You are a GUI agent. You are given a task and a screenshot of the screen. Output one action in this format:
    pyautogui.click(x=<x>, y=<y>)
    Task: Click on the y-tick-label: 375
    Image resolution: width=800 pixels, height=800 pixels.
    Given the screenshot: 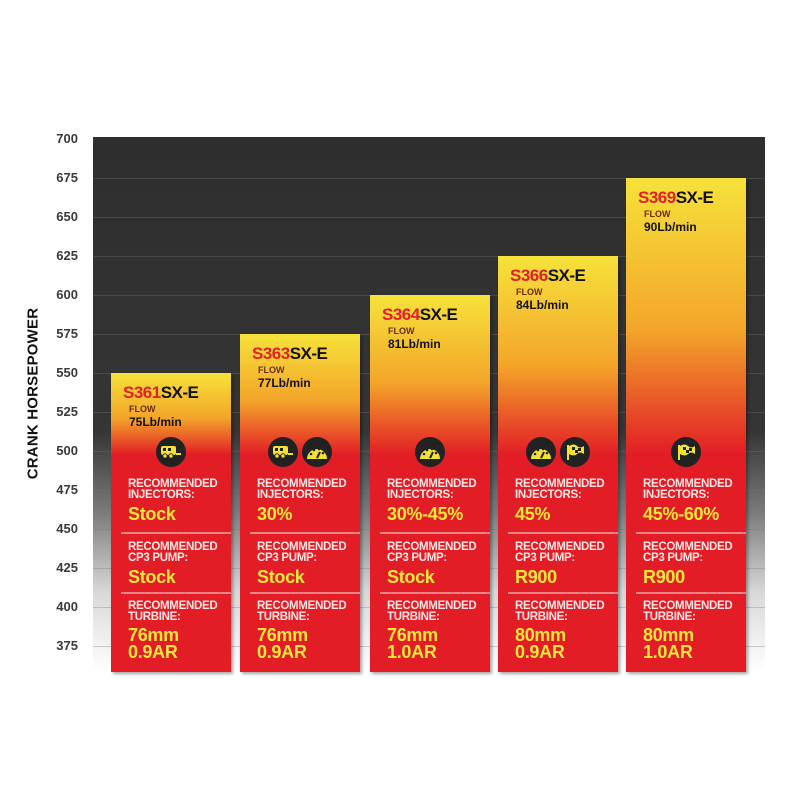 What is the action you would take?
    pyautogui.click(x=67, y=645)
    